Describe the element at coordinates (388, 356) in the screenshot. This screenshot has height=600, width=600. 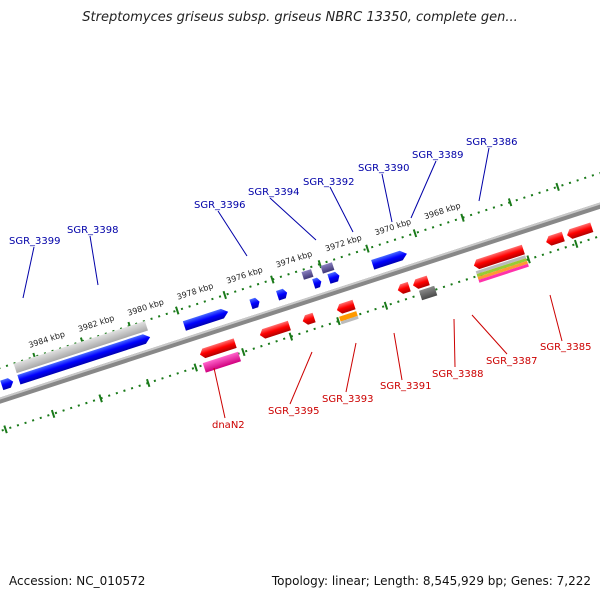
I see `bottom-callouts` at that location.